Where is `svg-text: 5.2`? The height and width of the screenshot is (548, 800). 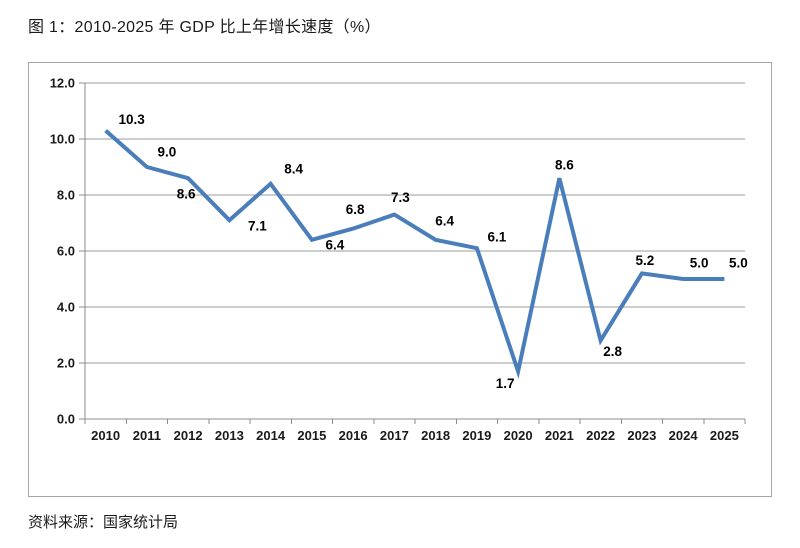
svg-text: 5.2 is located at coordinates (644, 260).